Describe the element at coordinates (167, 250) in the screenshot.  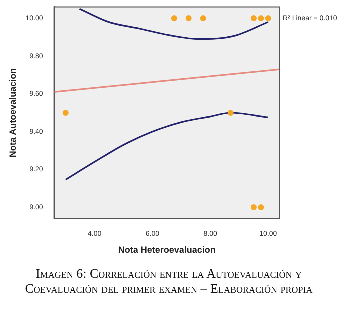
I see `x-axis-title: Nota Heteroevaluacion` at that location.